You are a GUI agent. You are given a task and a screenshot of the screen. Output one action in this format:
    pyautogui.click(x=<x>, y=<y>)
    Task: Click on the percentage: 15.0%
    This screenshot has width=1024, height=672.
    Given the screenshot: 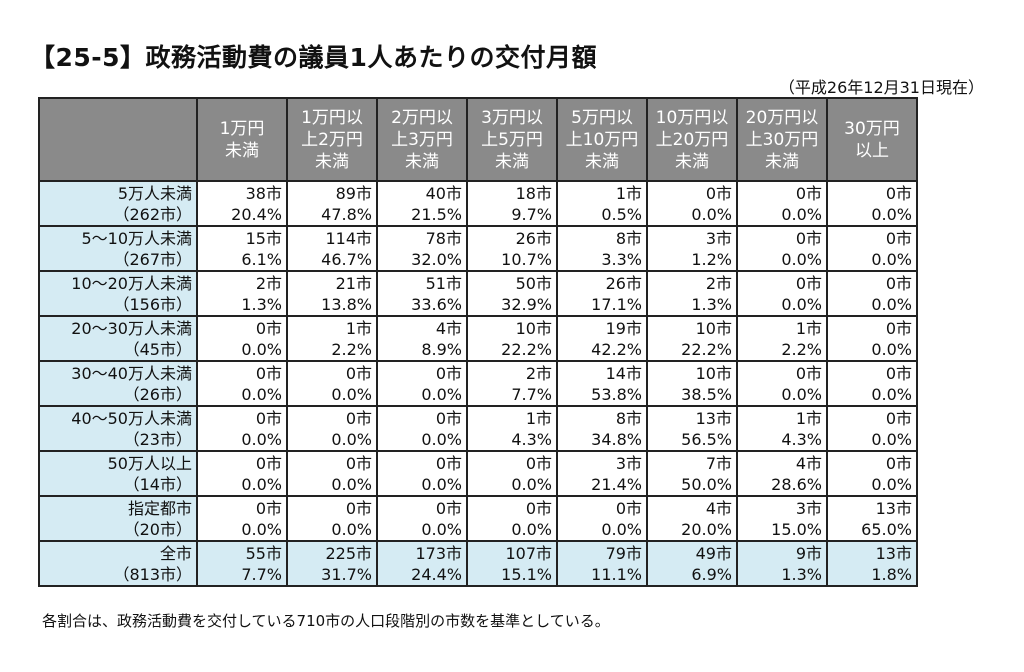 What is the action you would take?
    pyautogui.click(x=796, y=529)
    